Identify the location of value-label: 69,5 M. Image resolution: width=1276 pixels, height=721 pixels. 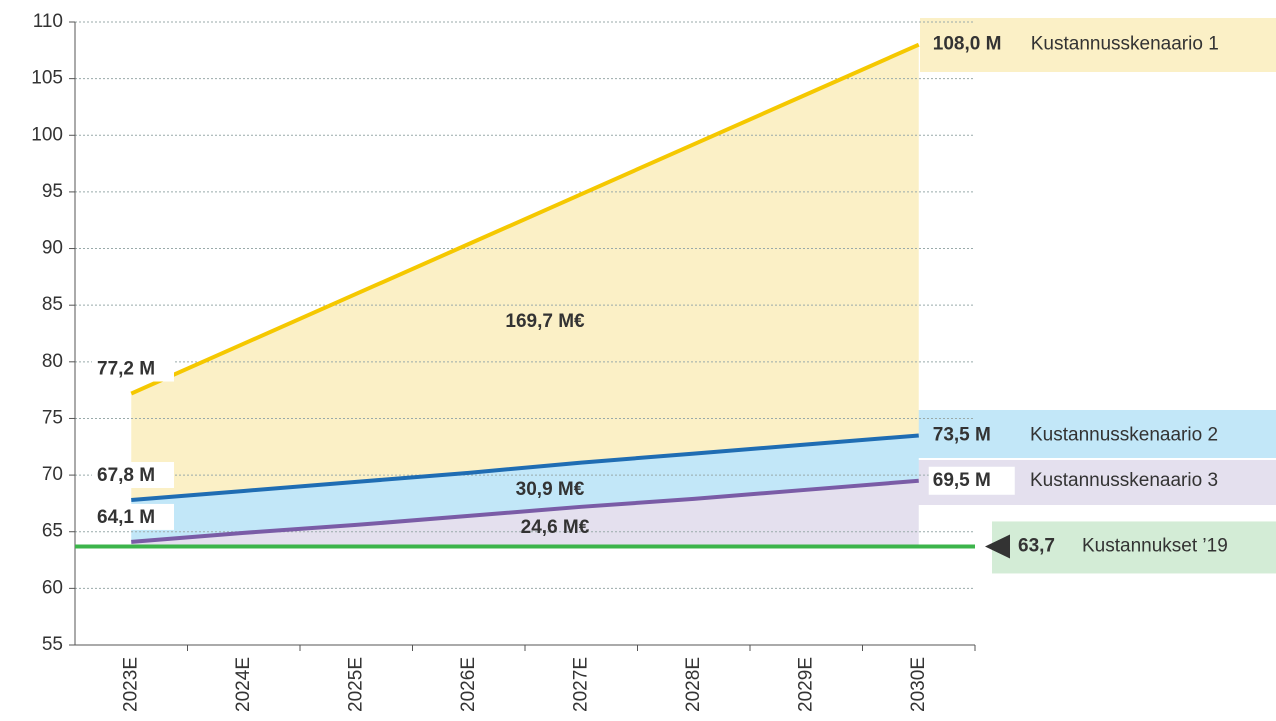
(962, 480).